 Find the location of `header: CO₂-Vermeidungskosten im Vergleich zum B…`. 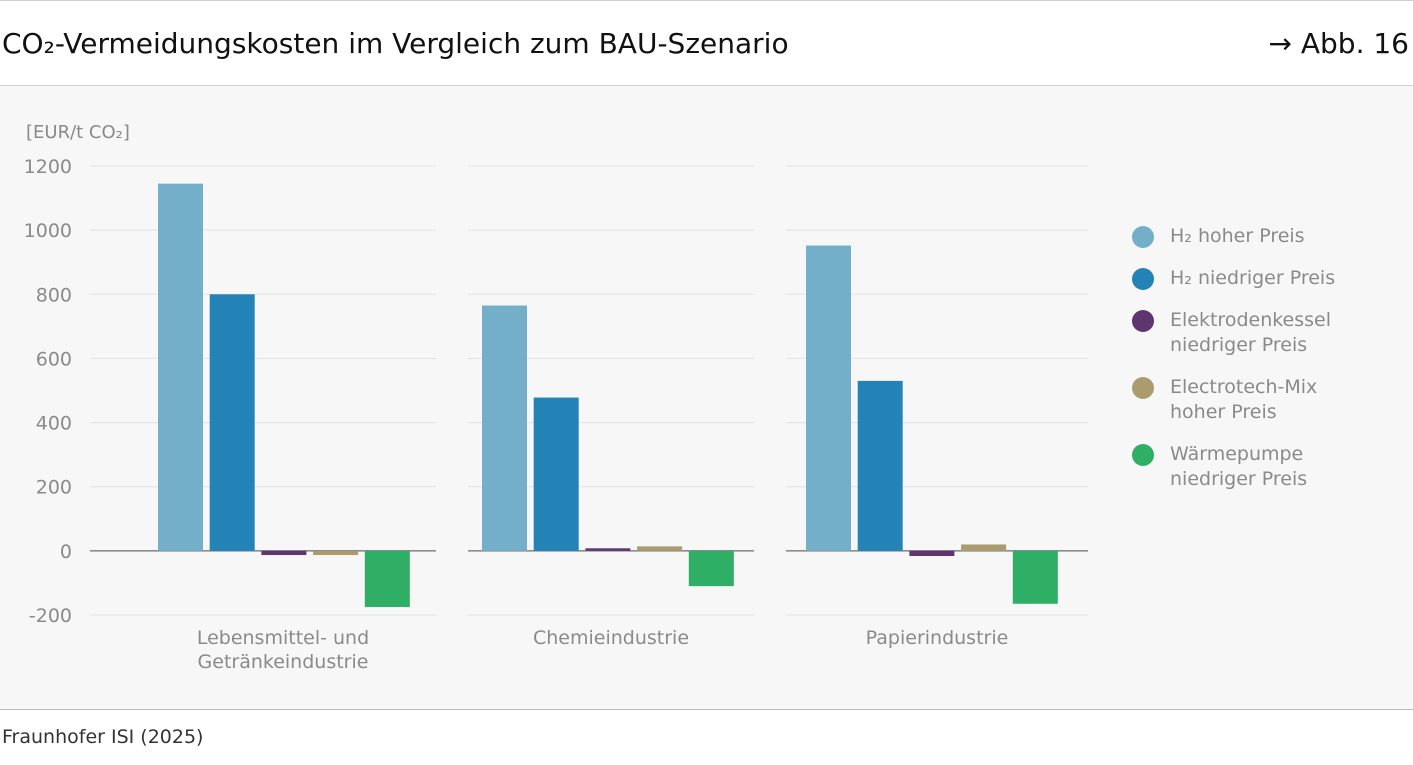

header: CO₂-Vermeidungskosten im Vergleich zum B… is located at coordinates (706, 43).